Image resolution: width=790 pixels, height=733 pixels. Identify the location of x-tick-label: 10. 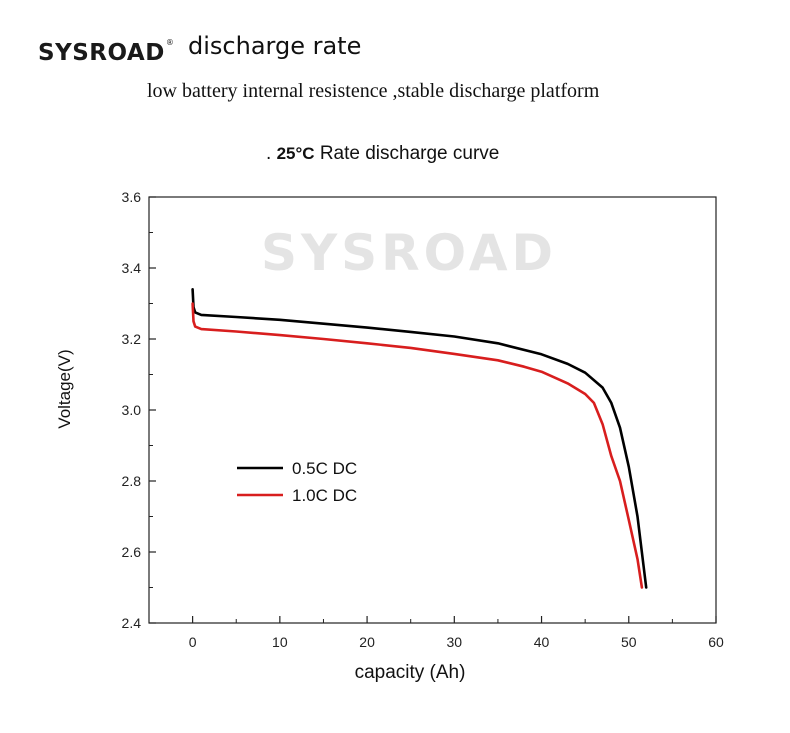
(280, 642).